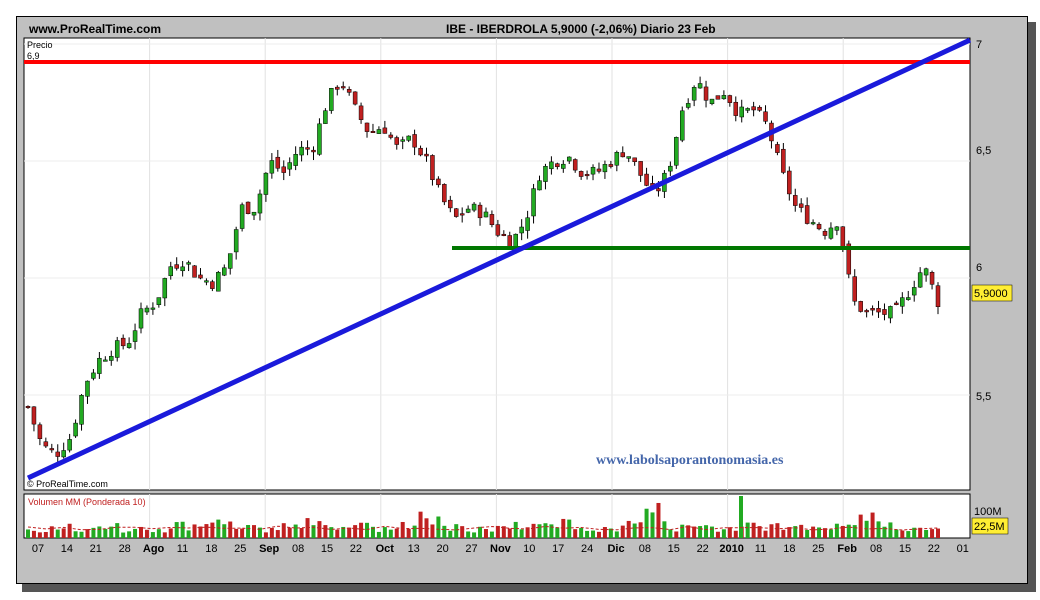 This screenshot has height=600, width=1040. I want to click on x-tick-label: 07, so click(38, 549).